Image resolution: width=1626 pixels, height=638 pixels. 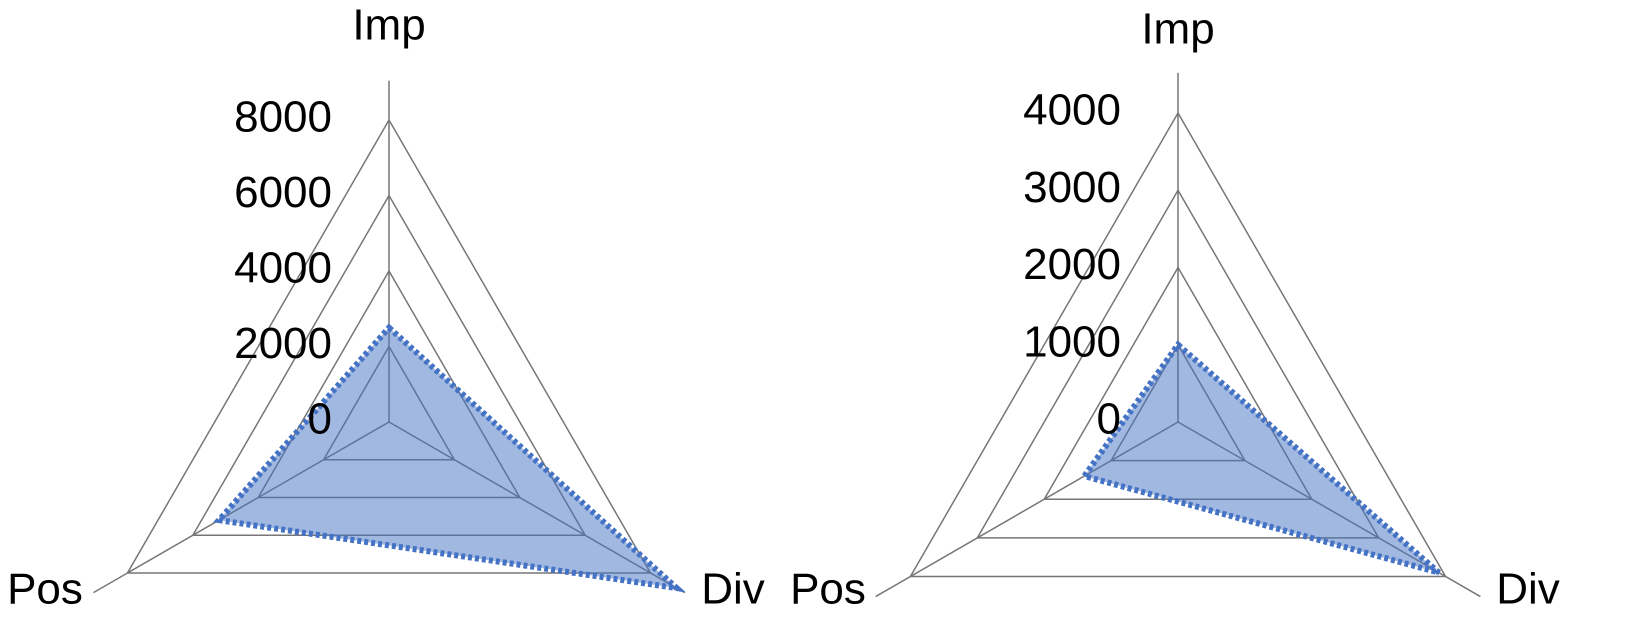 What do you see at coordinates (1072, 187) in the screenshot?
I see `tick-label: 3000` at bounding box center [1072, 187].